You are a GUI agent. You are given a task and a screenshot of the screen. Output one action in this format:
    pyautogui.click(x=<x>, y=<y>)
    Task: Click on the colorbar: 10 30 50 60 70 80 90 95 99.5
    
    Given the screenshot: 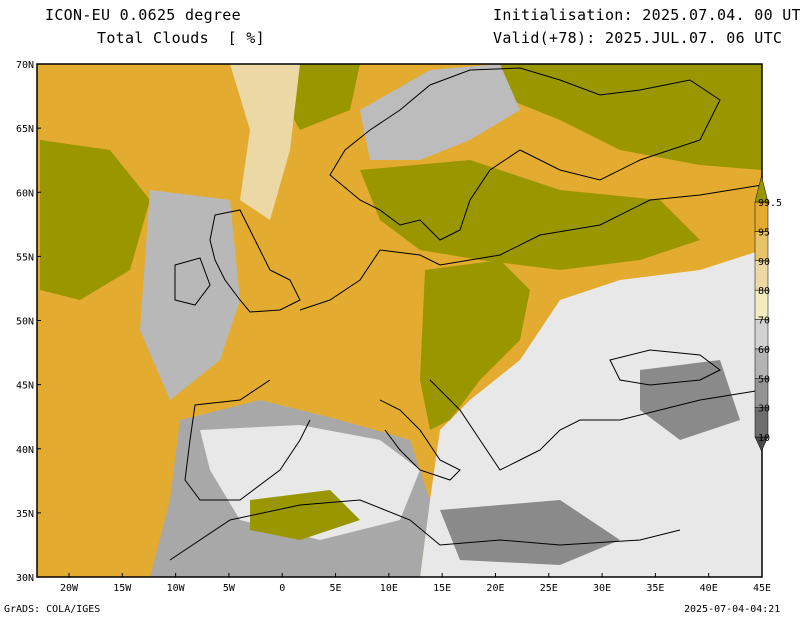 What is the action you would take?
    pyautogui.click(x=768, y=313)
    